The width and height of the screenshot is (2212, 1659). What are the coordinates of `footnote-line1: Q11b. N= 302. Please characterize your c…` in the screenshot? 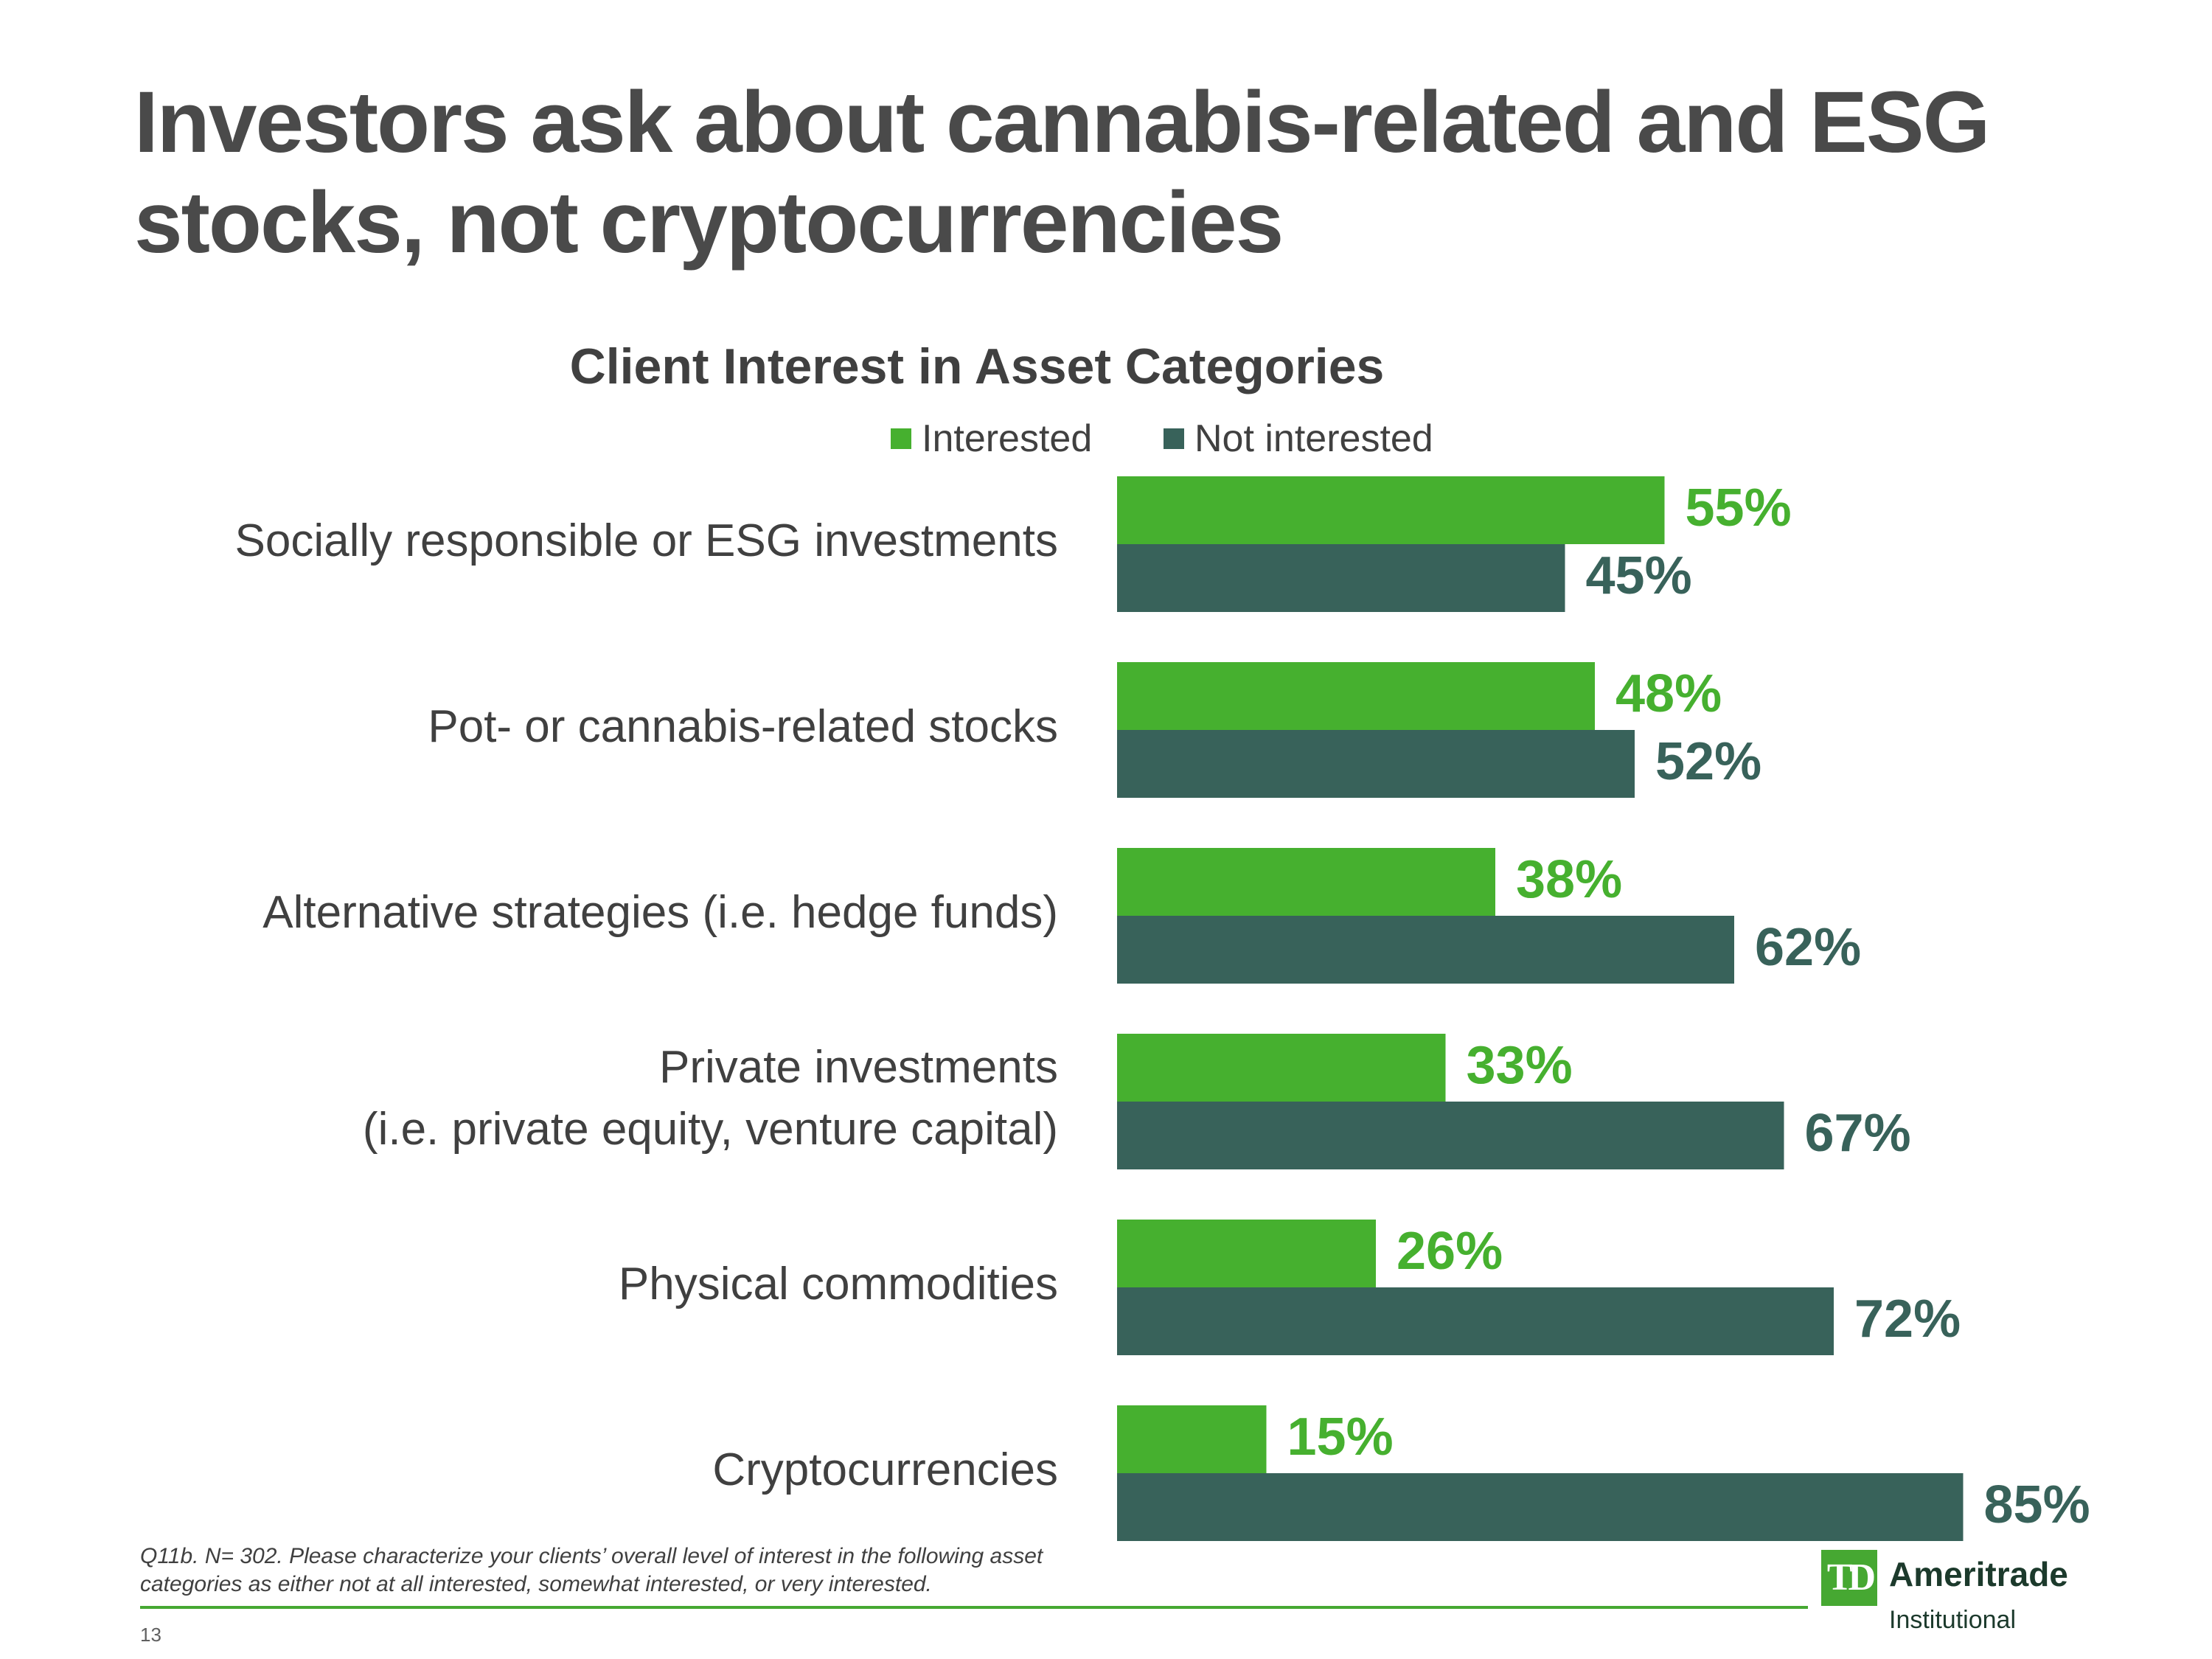 It's located at (591, 1556).